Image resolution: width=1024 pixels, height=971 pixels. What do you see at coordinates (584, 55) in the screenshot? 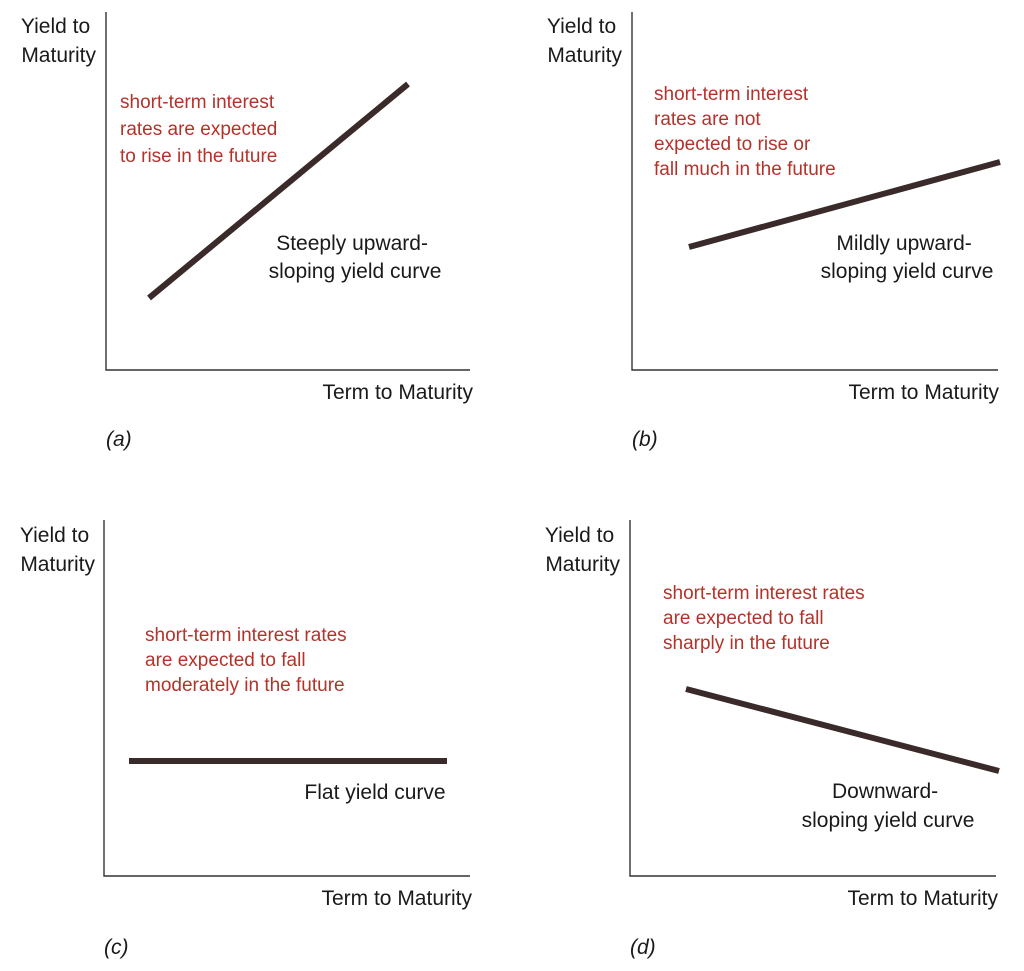
I see `panel-b-y-axis-label-line2: Maturity` at bounding box center [584, 55].